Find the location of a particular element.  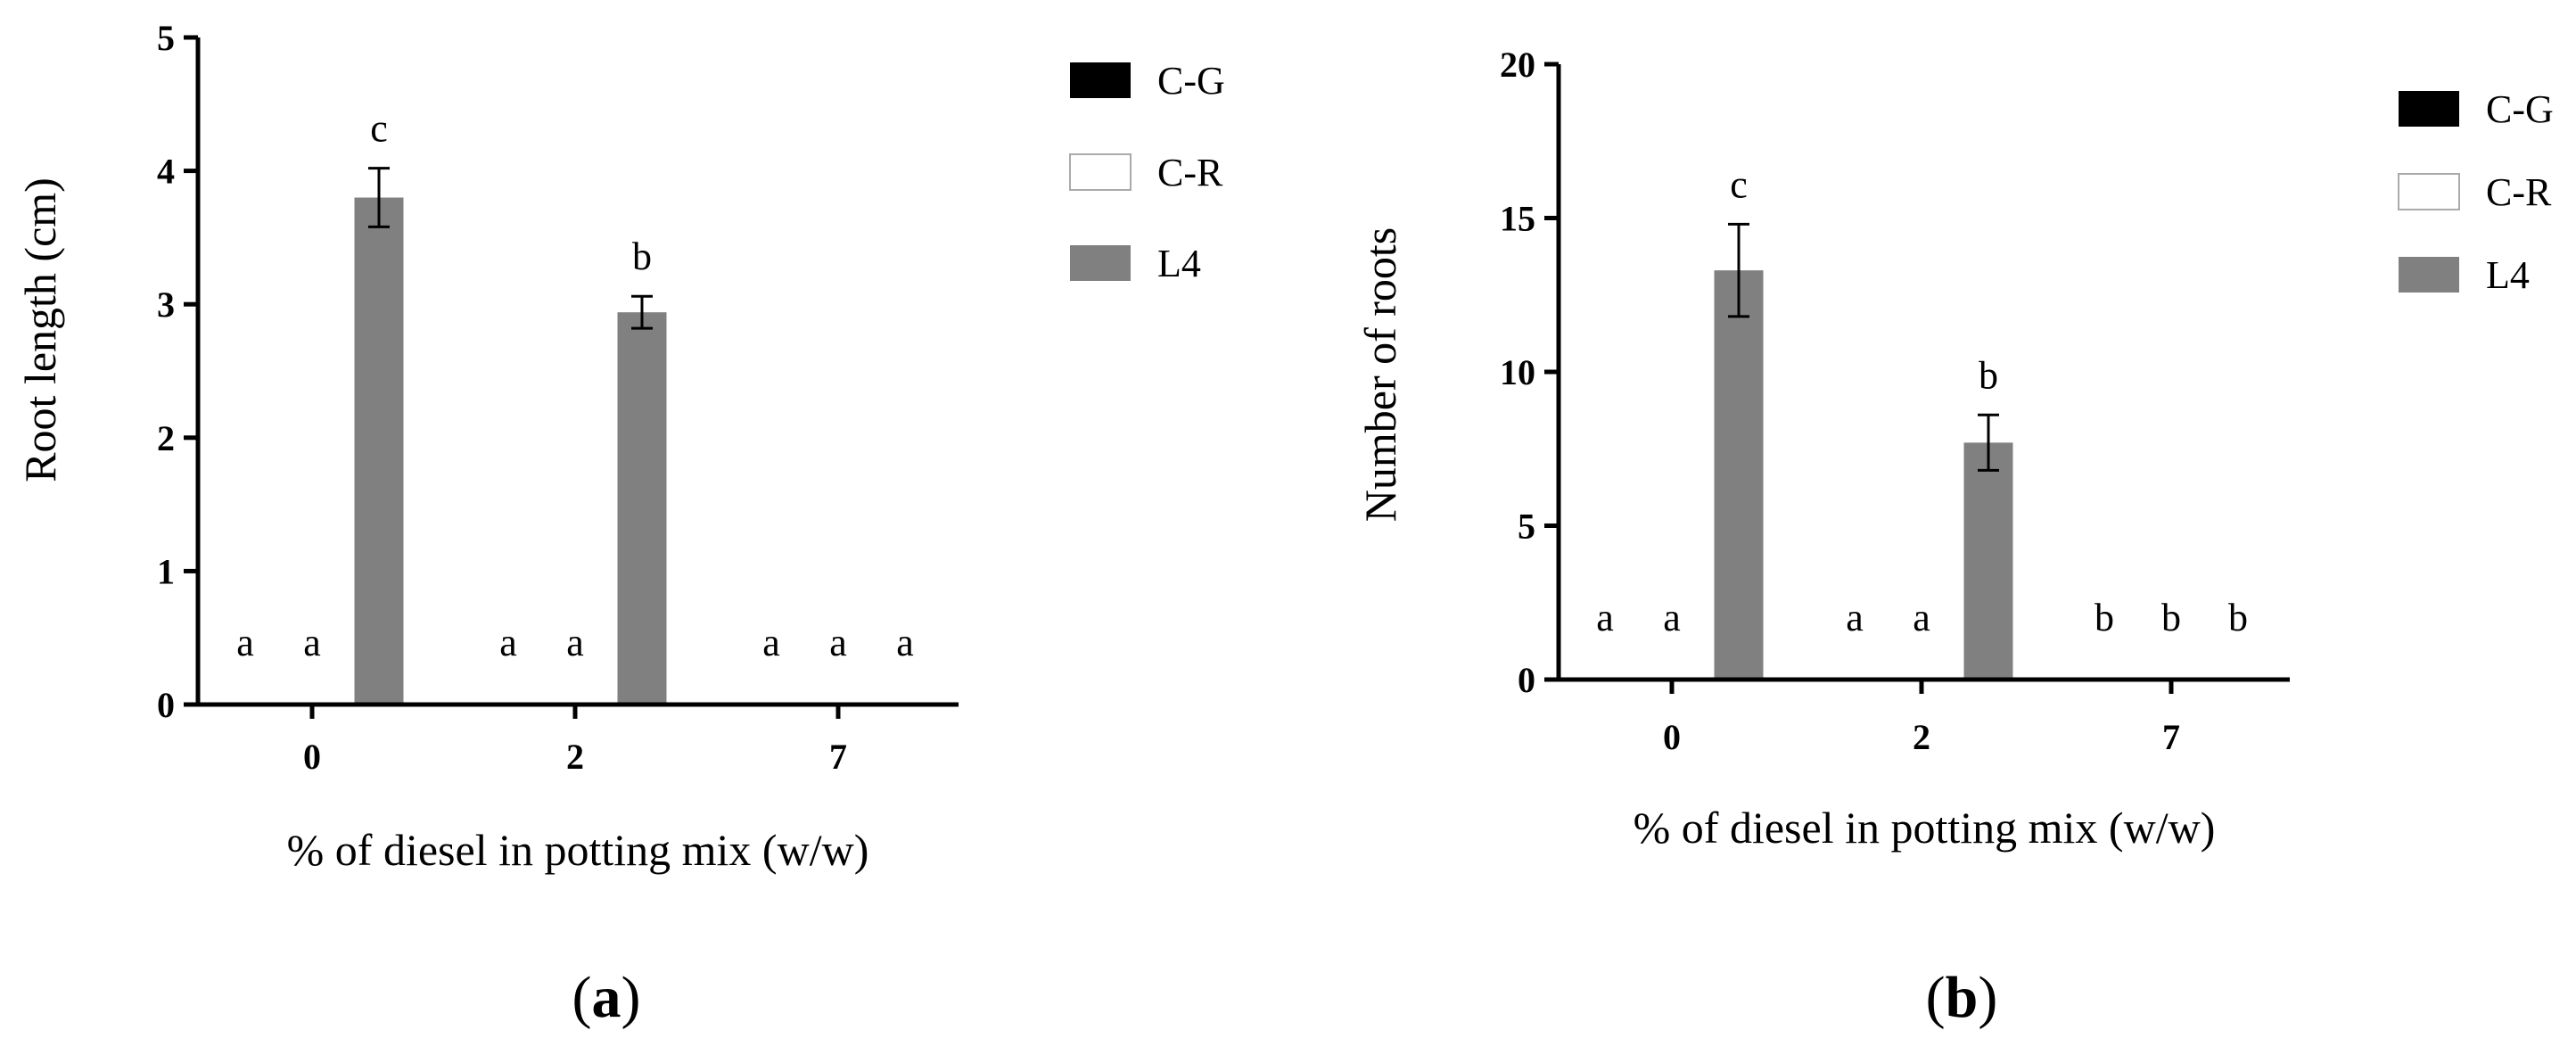

panel-label: (a) is located at coordinates (606, 997).